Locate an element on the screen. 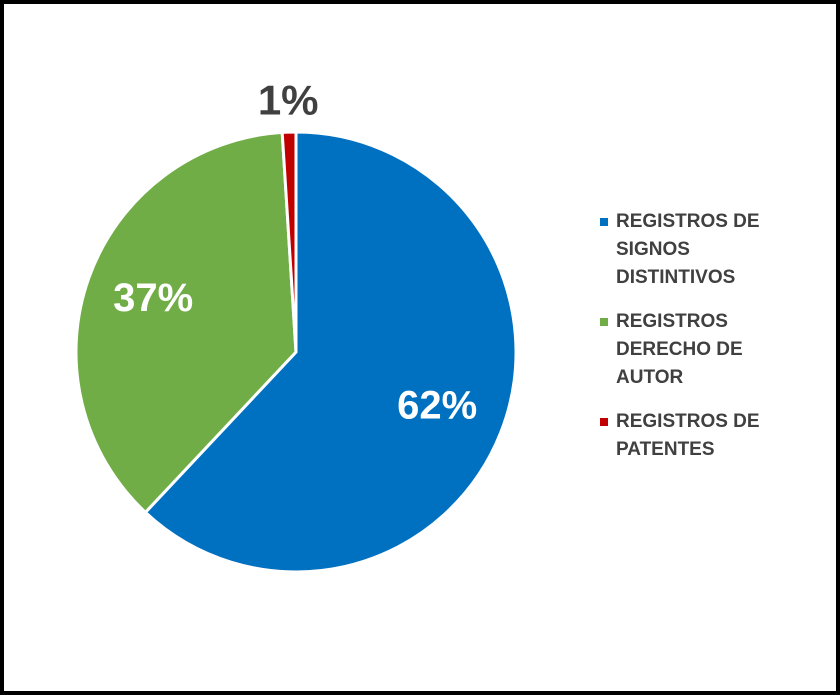 The height and width of the screenshot is (695, 840). data-label: 37% is located at coordinates (153, 298).